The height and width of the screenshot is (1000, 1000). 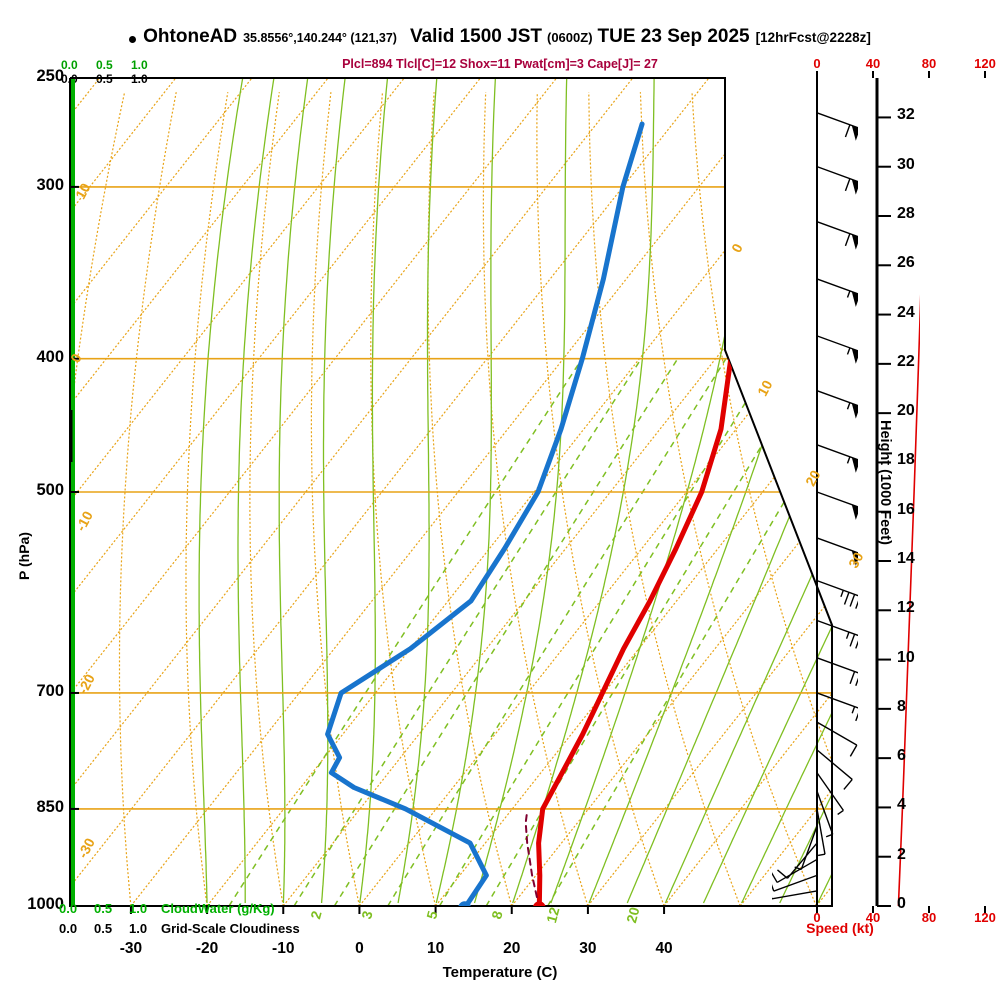 I want to click on height-tick-32: 32, so click(x=906, y=115).